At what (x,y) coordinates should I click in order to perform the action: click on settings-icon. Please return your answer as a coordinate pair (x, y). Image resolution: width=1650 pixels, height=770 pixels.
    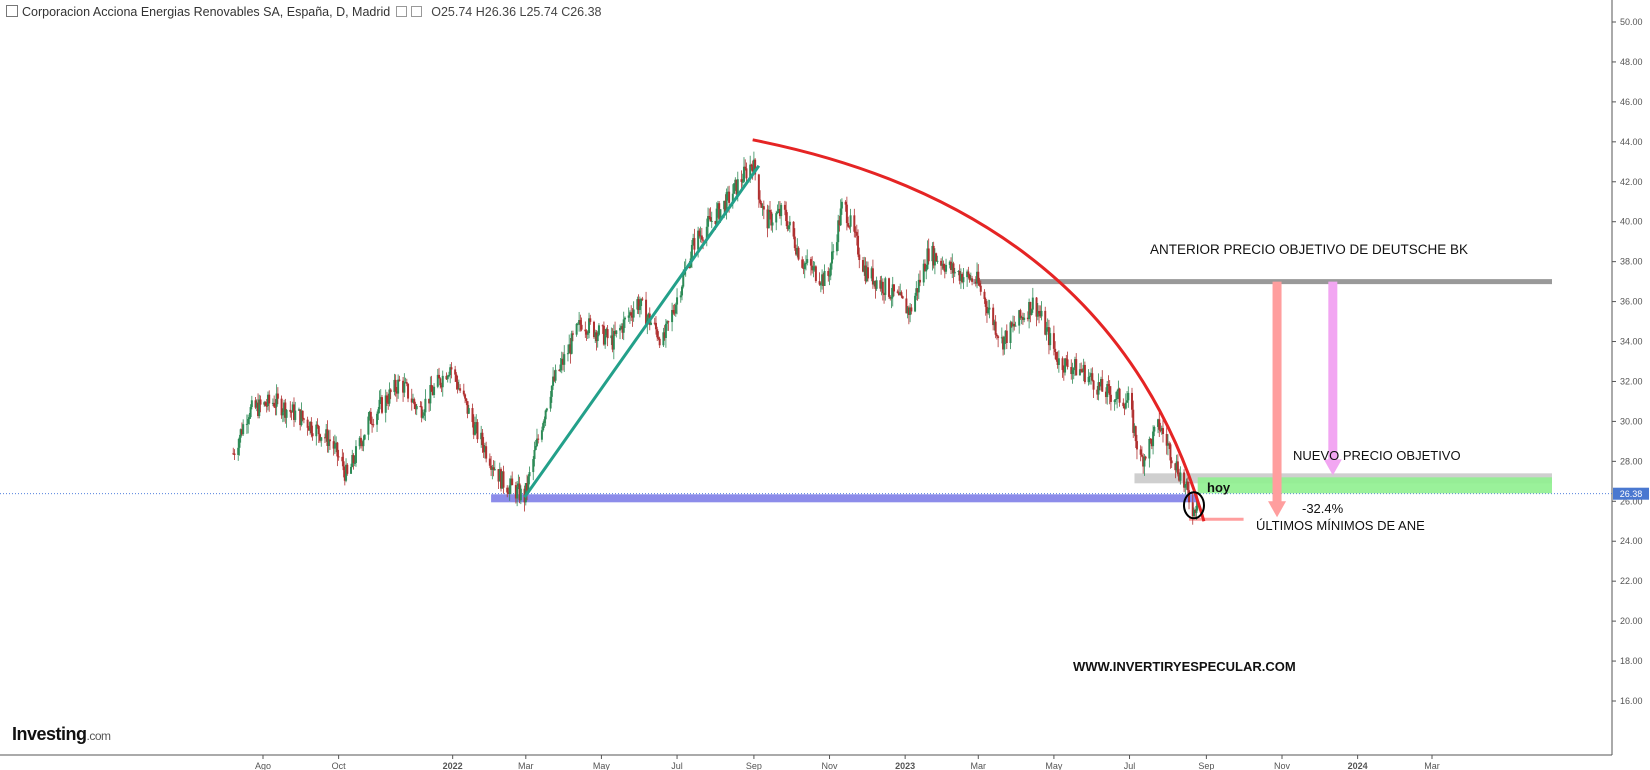
    Looking at the image, I should click on (401, 11).